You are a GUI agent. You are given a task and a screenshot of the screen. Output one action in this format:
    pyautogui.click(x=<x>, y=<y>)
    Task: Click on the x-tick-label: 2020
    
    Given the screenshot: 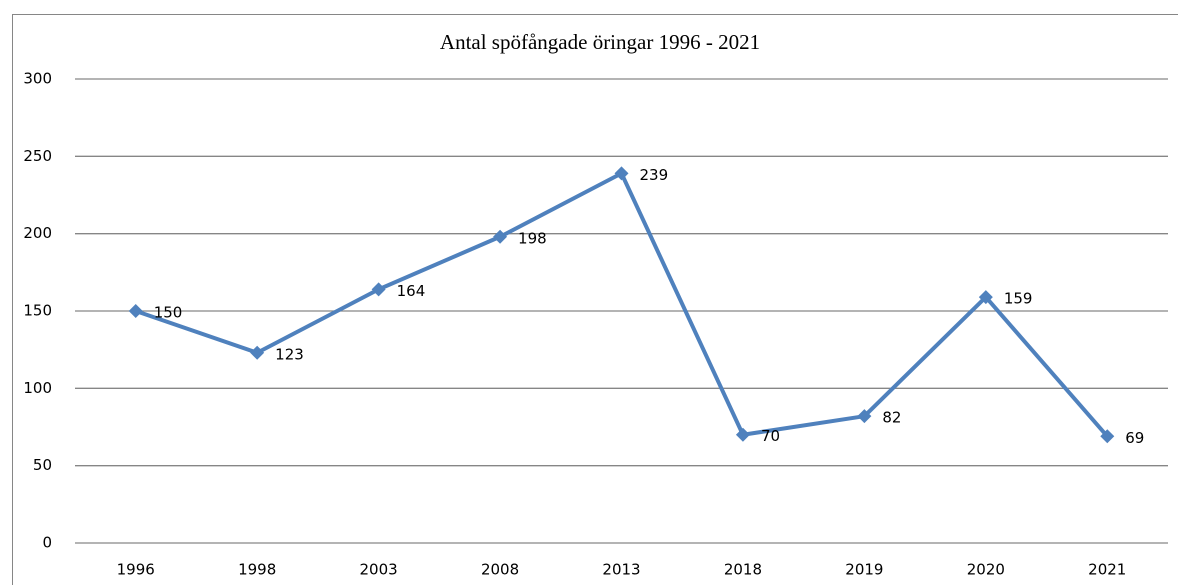 What is the action you would take?
    pyautogui.click(x=986, y=570)
    